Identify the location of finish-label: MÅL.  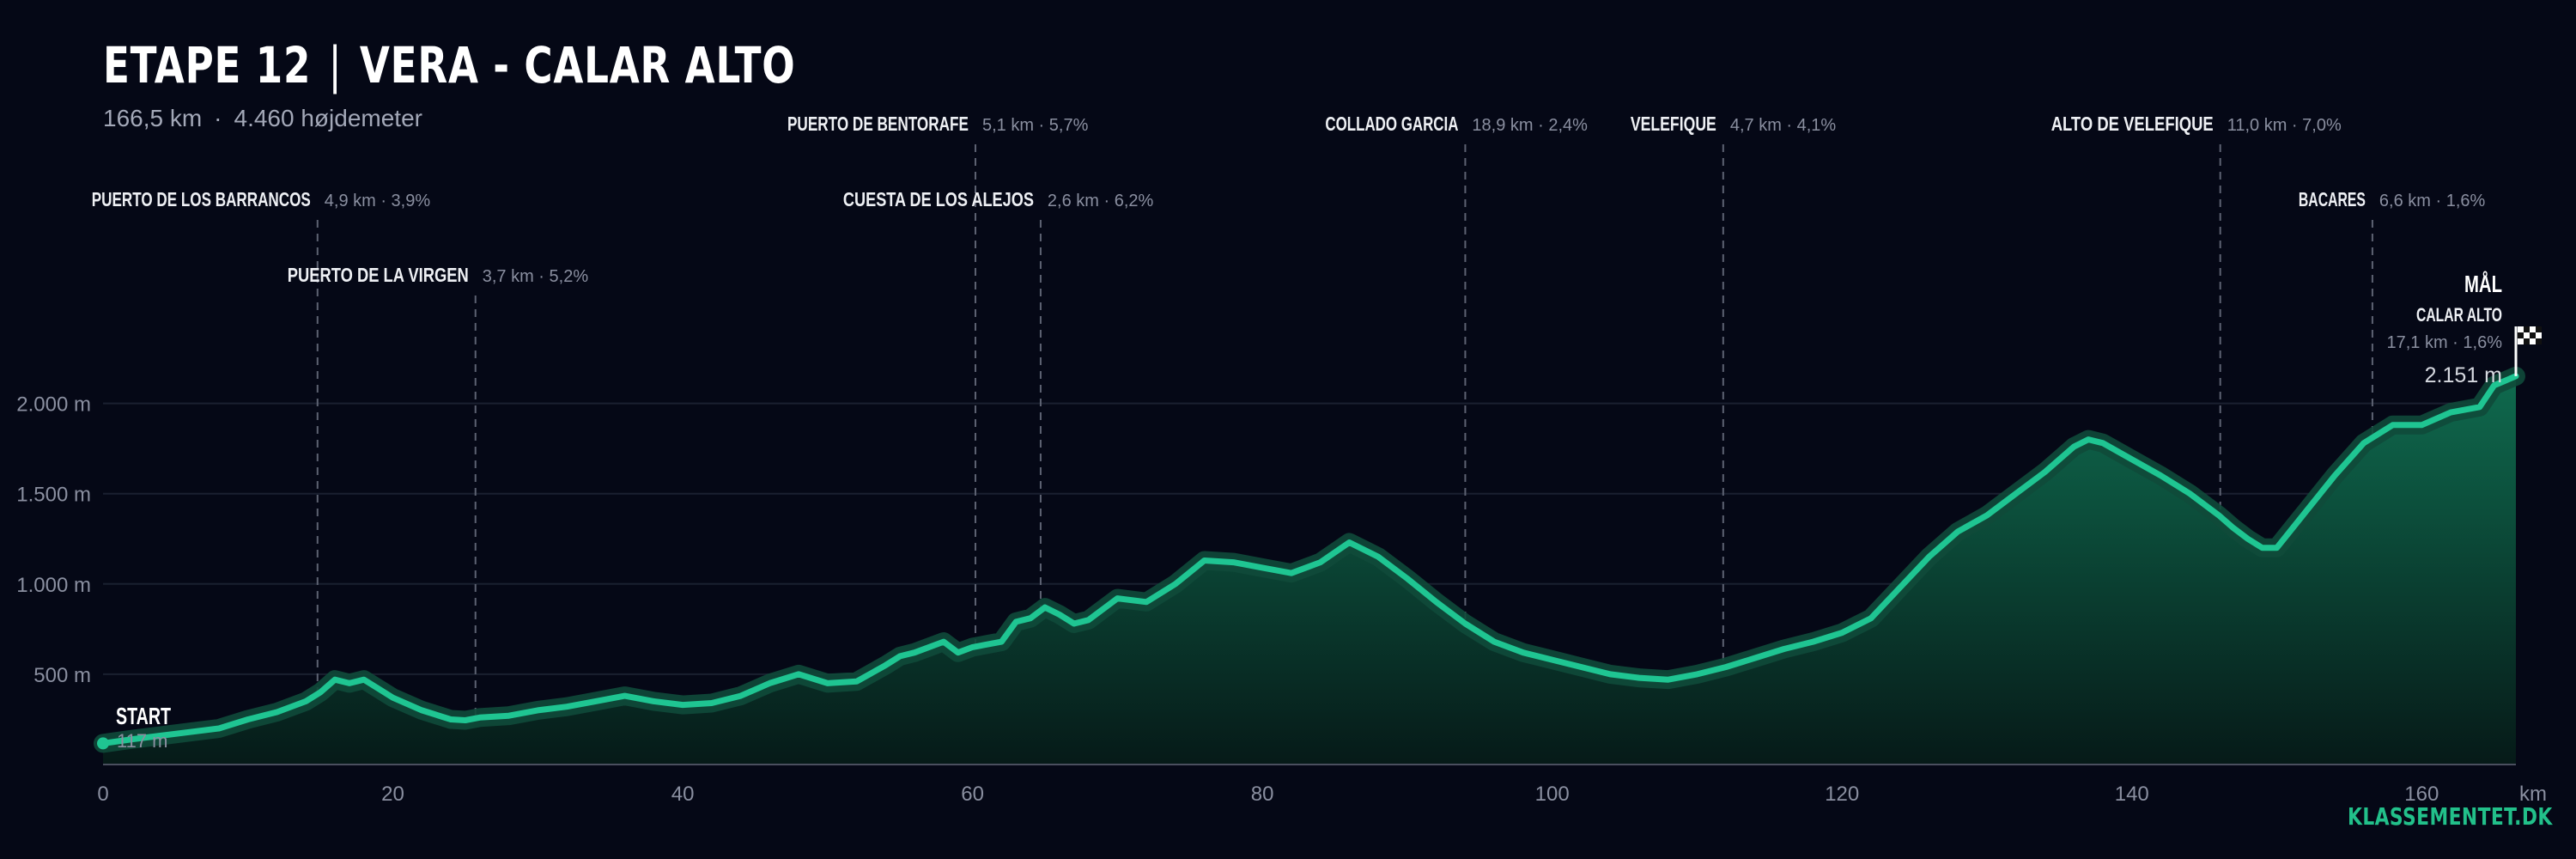
(2483, 284).